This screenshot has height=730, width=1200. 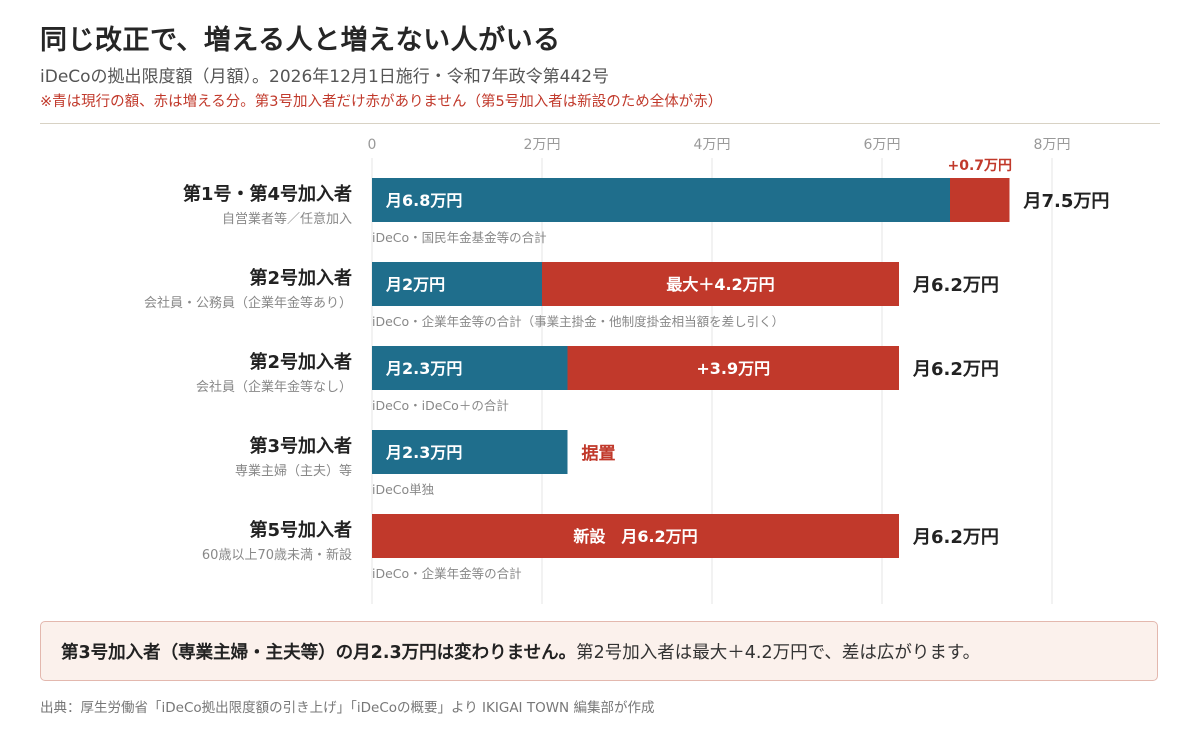 What do you see at coordinates (599, 453) in the screenshot?
I see `unchanged-label: 据置` at bounding box center [599, 453].